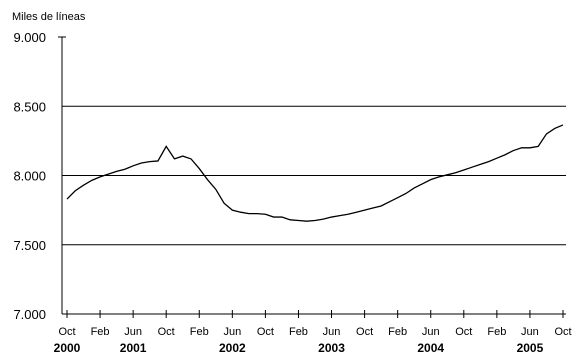 The image size is (574, 355). Describe the element at coordinates (29, 106) in the screenshot. I see `y-tick-label: 8.500` at that location.